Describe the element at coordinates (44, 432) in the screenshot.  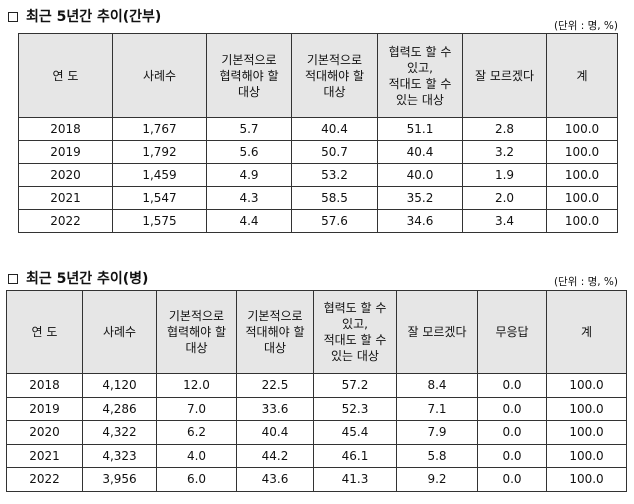
I see `table-cell: 2020` at that location.